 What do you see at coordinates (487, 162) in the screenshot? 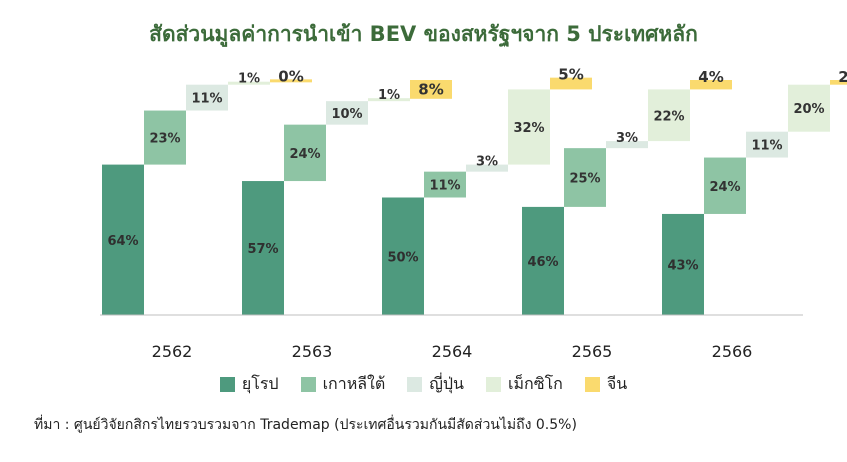
I see `data-label-2564-2: 3%` at bounding box center [487, 162].